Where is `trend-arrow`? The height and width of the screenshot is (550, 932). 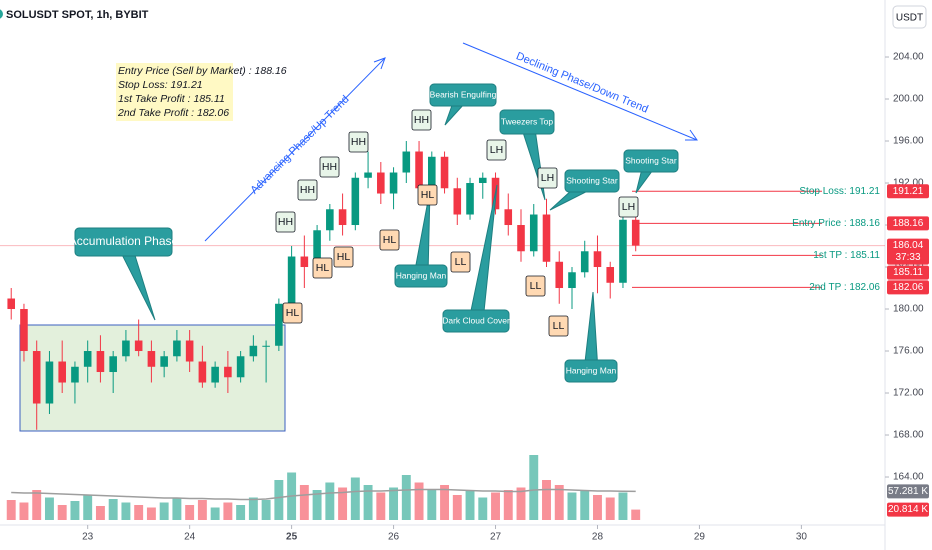
trend-arrow is located at coordinates (295, 149).